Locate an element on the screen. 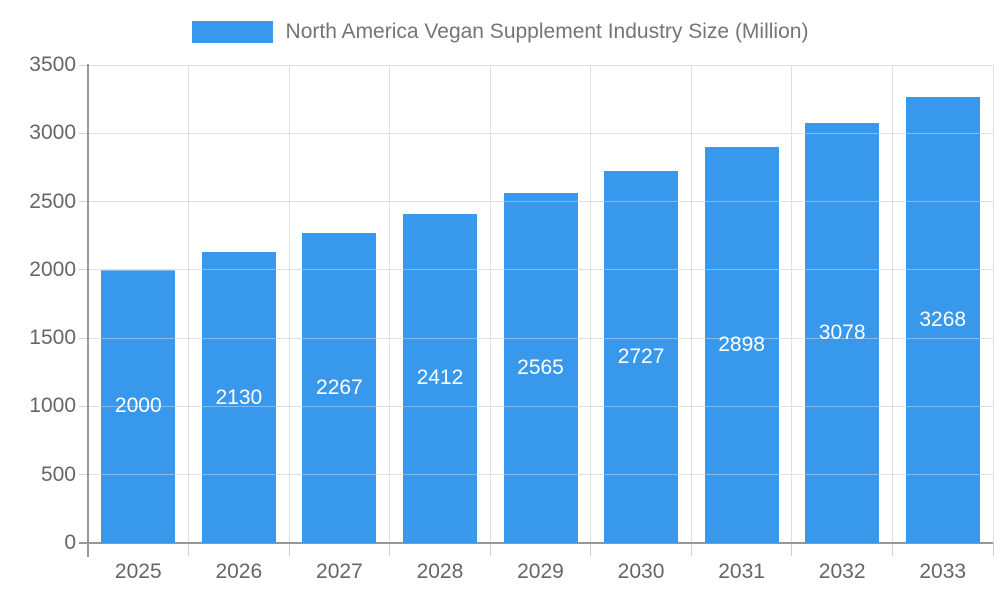 Image resolution: width=1000 pixels, height=600 pixels. bar-2029 is located at coordinates (540, 367).